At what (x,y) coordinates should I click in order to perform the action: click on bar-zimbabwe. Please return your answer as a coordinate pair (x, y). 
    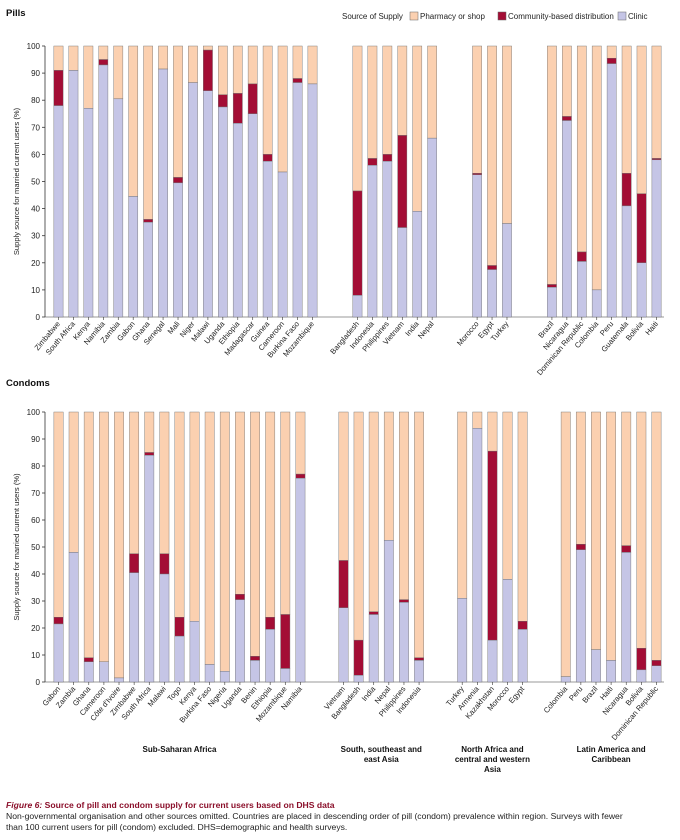
    Looking at the image, I should click on (58, 181).